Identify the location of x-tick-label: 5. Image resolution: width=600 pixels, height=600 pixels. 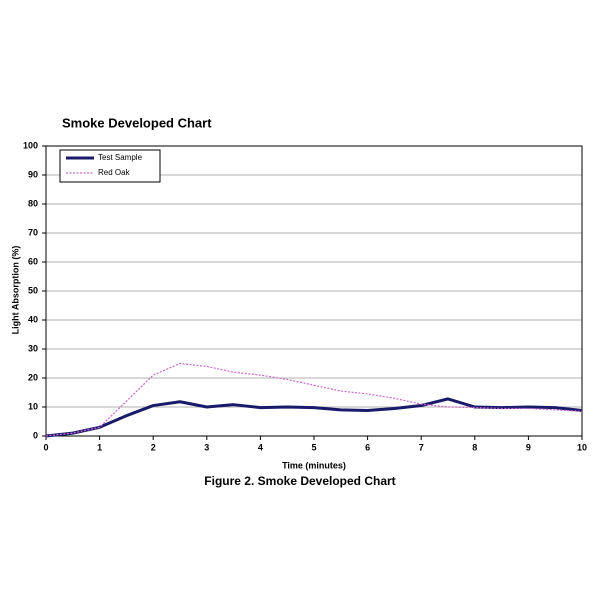
(313, 447).